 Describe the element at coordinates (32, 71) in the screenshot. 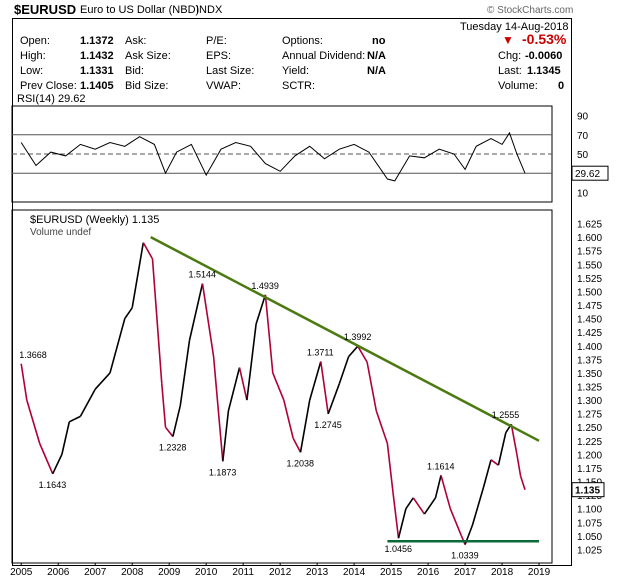

I see `low-label: Low:` at that location.